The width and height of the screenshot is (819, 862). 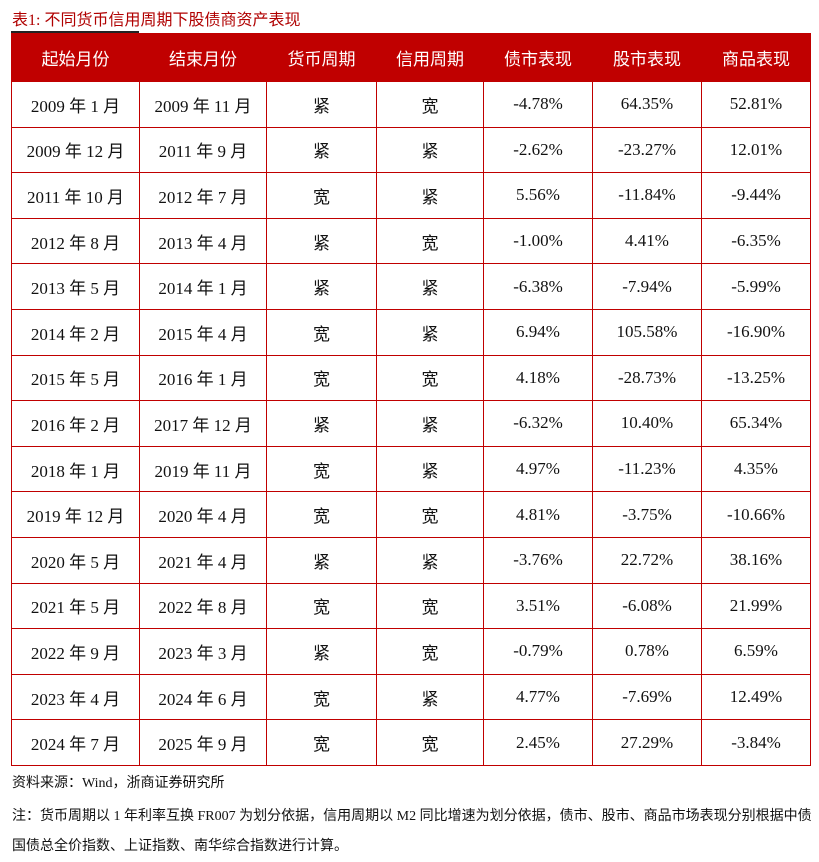 I want to click on table-cell: 2018 年 1 月, so click(x=75, y=469).